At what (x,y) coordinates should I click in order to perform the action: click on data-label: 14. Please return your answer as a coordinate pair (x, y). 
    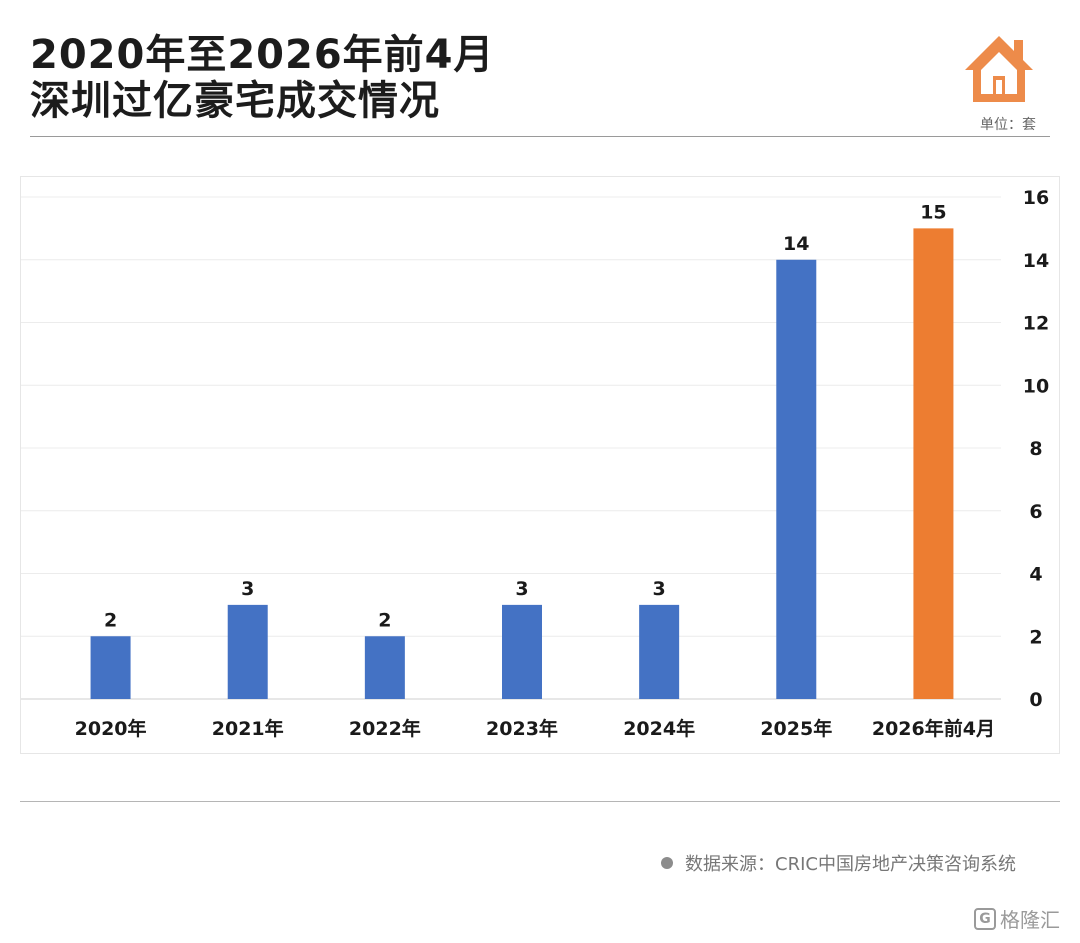
    Looking at the image, I should click on (796, 244).